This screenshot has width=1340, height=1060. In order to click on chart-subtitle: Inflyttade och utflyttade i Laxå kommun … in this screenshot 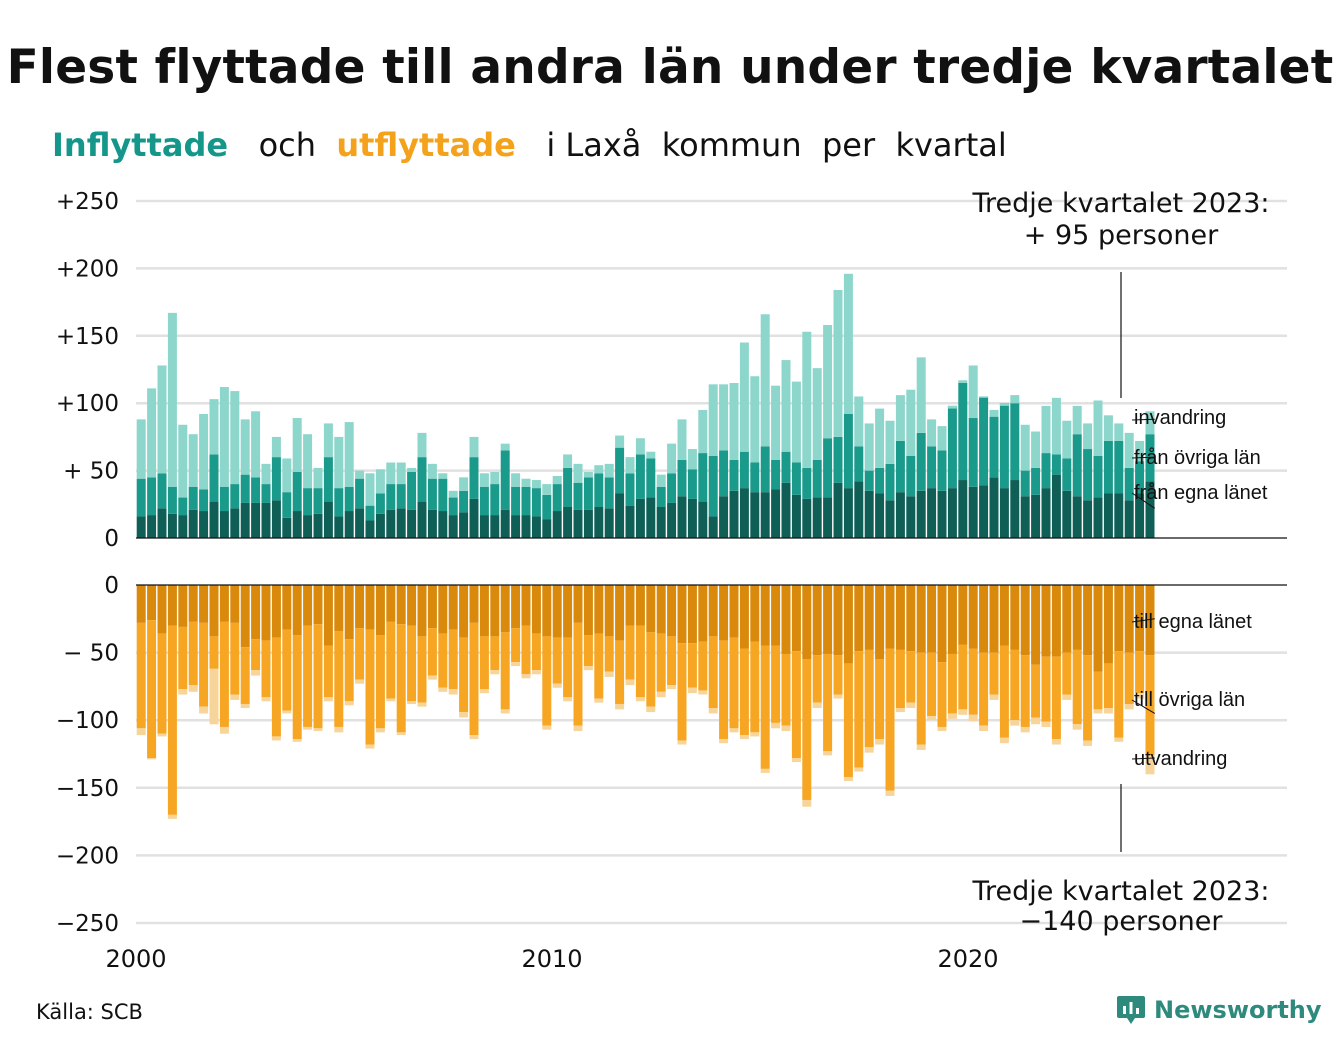, I will do `click(529, 145)`.